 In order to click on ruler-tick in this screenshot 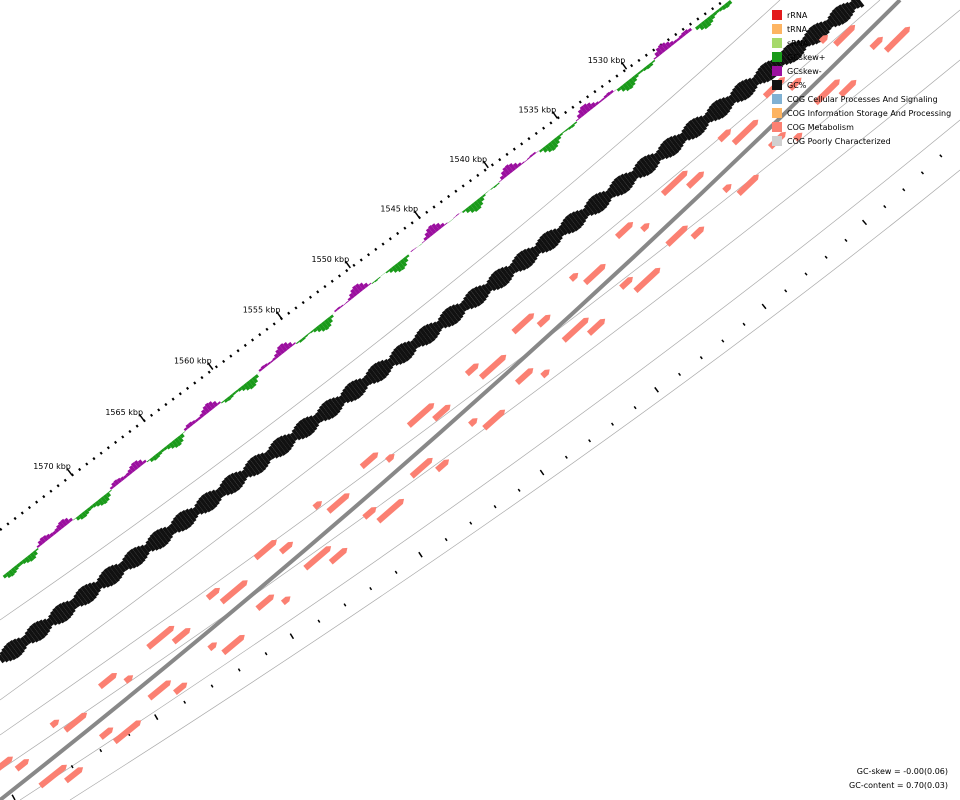, I will do `click(555, 115)`.